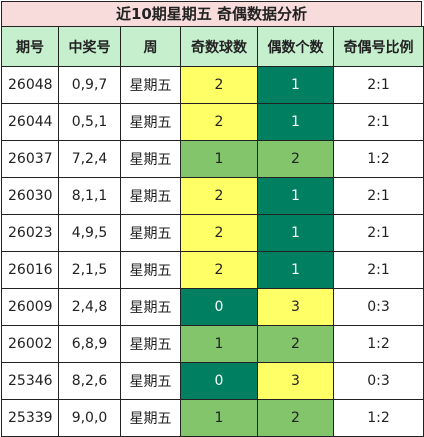 The width and height of the screenshot is (424, 437). I want to click on cell-issue: 26037, so click(30, 159).